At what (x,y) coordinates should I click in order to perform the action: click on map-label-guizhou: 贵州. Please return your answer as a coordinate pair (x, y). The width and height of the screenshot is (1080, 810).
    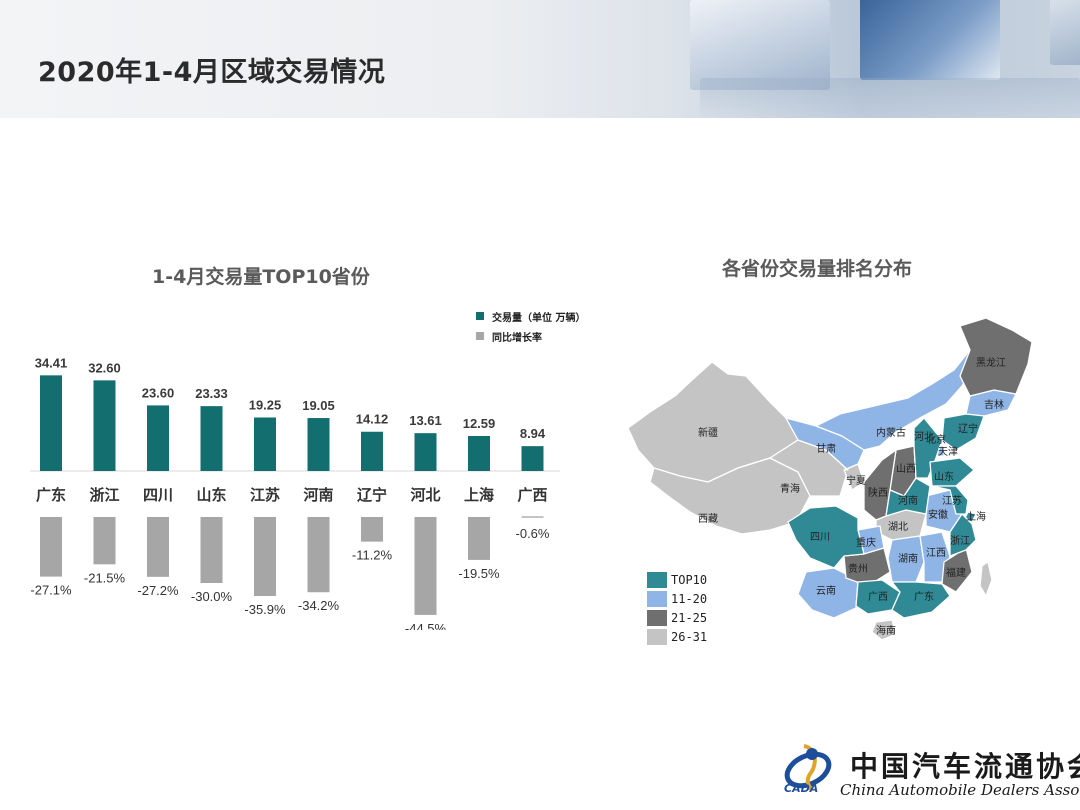
    Looking at the image, I should click on (858, 568).